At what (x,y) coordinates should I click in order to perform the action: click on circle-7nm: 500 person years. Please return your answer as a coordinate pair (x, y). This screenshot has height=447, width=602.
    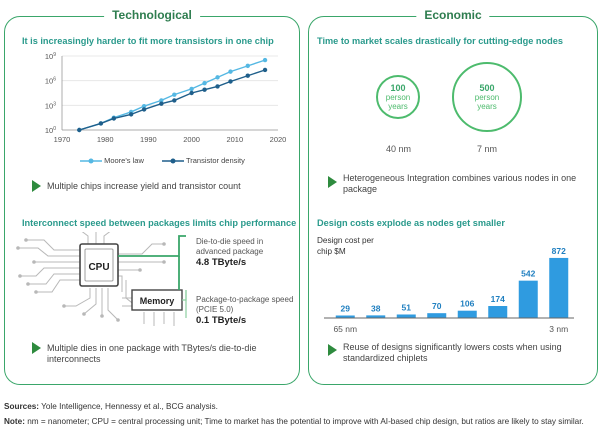
    Looking at the image, I should click on (487, 97).